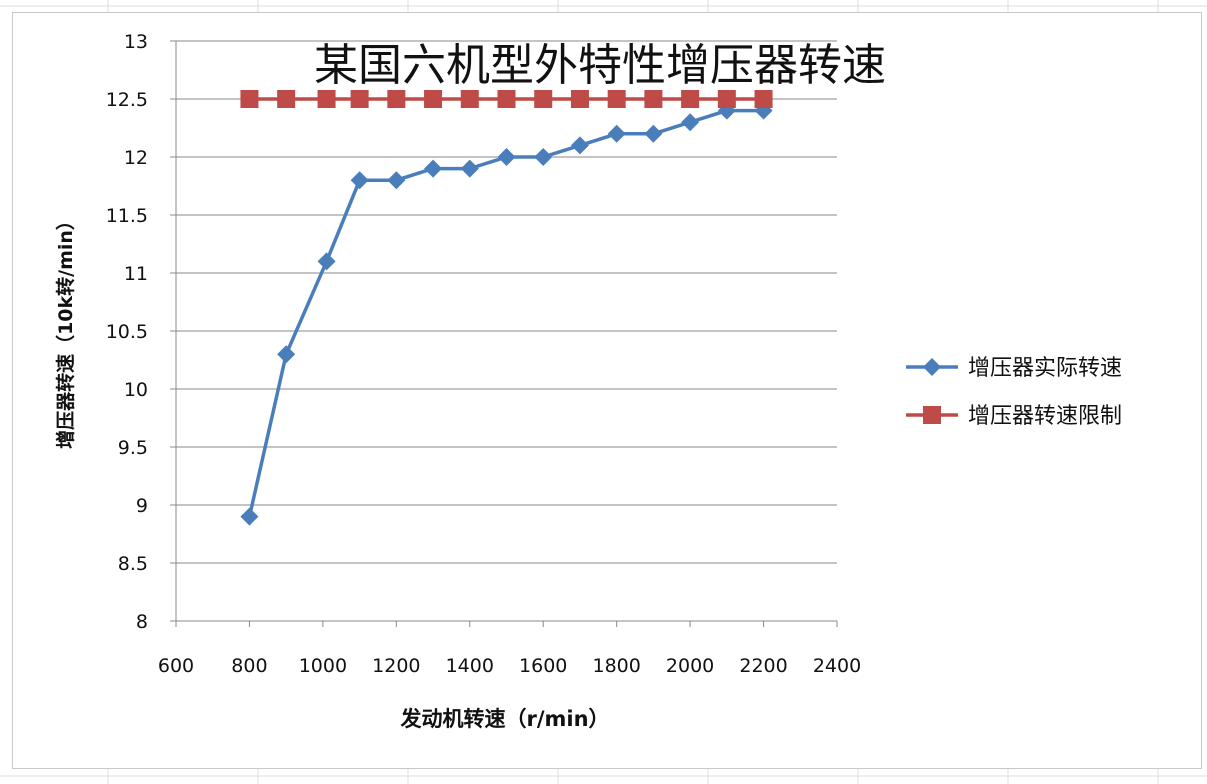 The height and width of the screenshot is (784, 1207). Describe the element at coordinates (176, 666) in the screenshot. I see `x-tick-label: 600` at that location.